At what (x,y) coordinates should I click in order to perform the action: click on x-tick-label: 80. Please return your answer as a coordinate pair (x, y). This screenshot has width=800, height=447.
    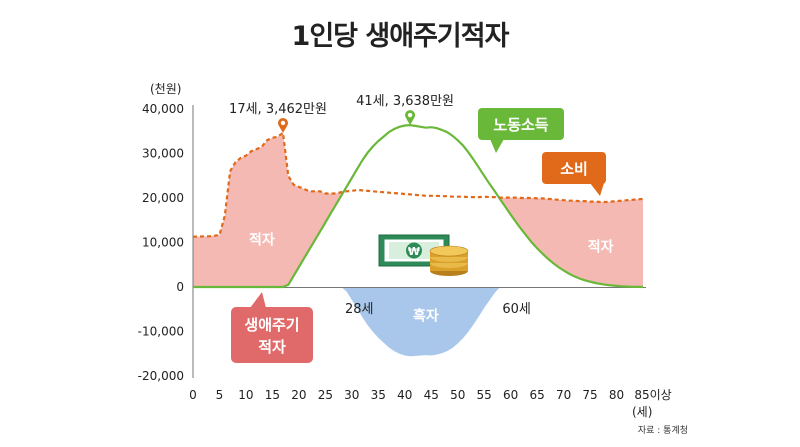
    Looking at the image, I should click on (616, 395).